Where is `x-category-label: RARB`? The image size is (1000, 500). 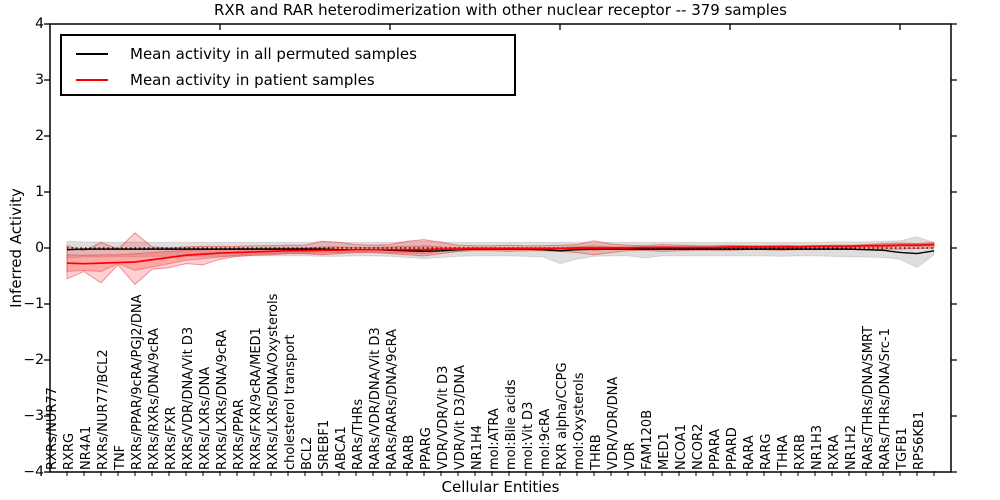
x-category-label: RARB is located at coordinates (409, 452).